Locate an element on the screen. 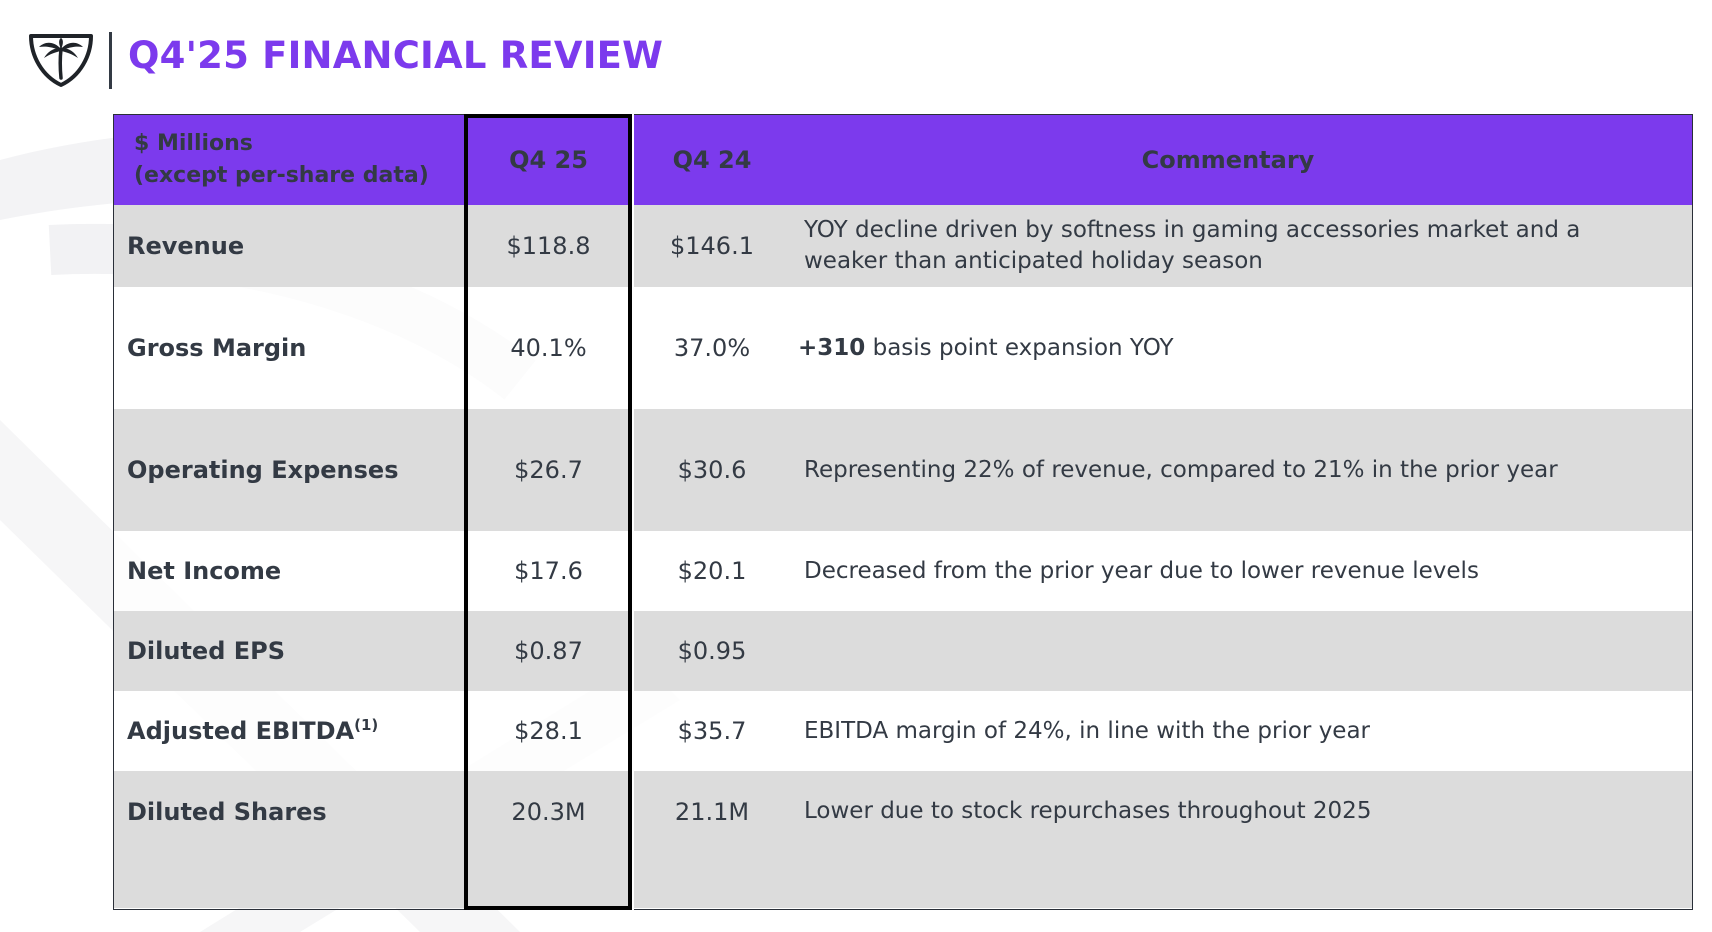 This screenshot has width=1712, height=932. q4-24-value: $20.1 is located at coordinates (712, 571).